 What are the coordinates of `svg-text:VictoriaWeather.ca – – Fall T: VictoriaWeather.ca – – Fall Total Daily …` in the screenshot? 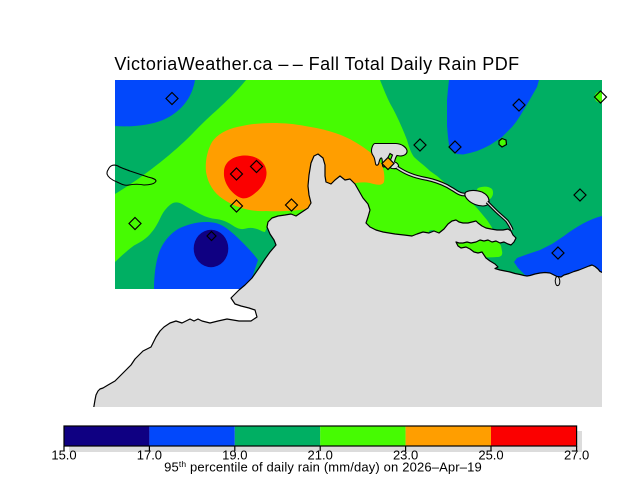 It's located at (316, 64).